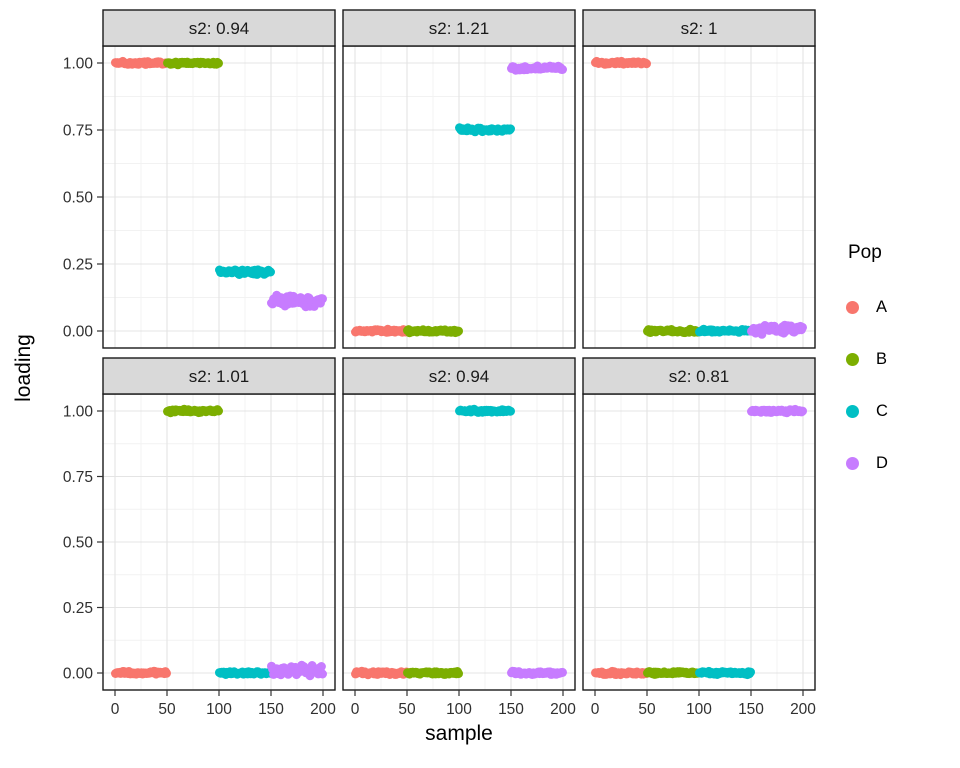 Image resolution: width=960 pixels, height=768 pixels. I want to click on facet-panel-2: s2: 1, so click(699, 179).